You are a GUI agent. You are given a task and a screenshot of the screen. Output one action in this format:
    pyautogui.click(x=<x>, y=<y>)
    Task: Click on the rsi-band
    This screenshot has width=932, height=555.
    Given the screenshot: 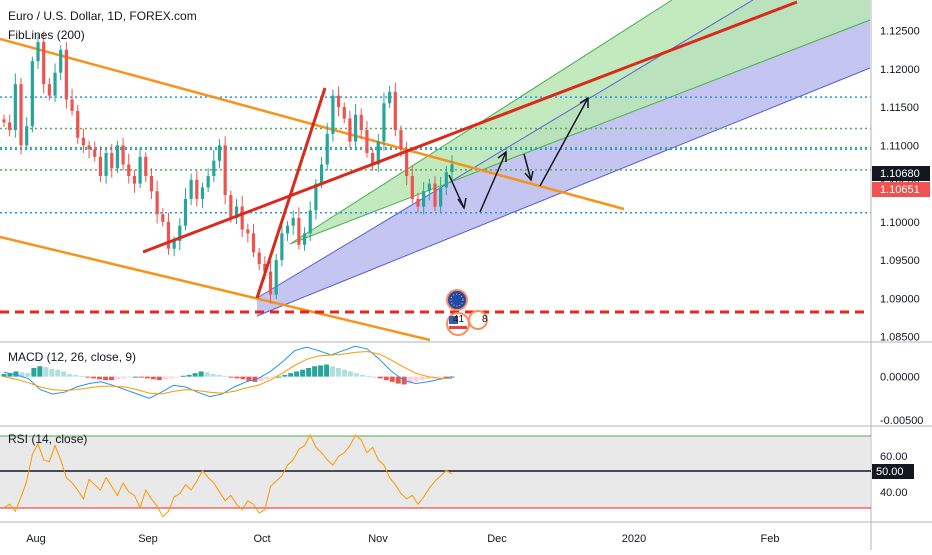 What is the action you would take?
    pyautogui.click(x=435, y=472)
    